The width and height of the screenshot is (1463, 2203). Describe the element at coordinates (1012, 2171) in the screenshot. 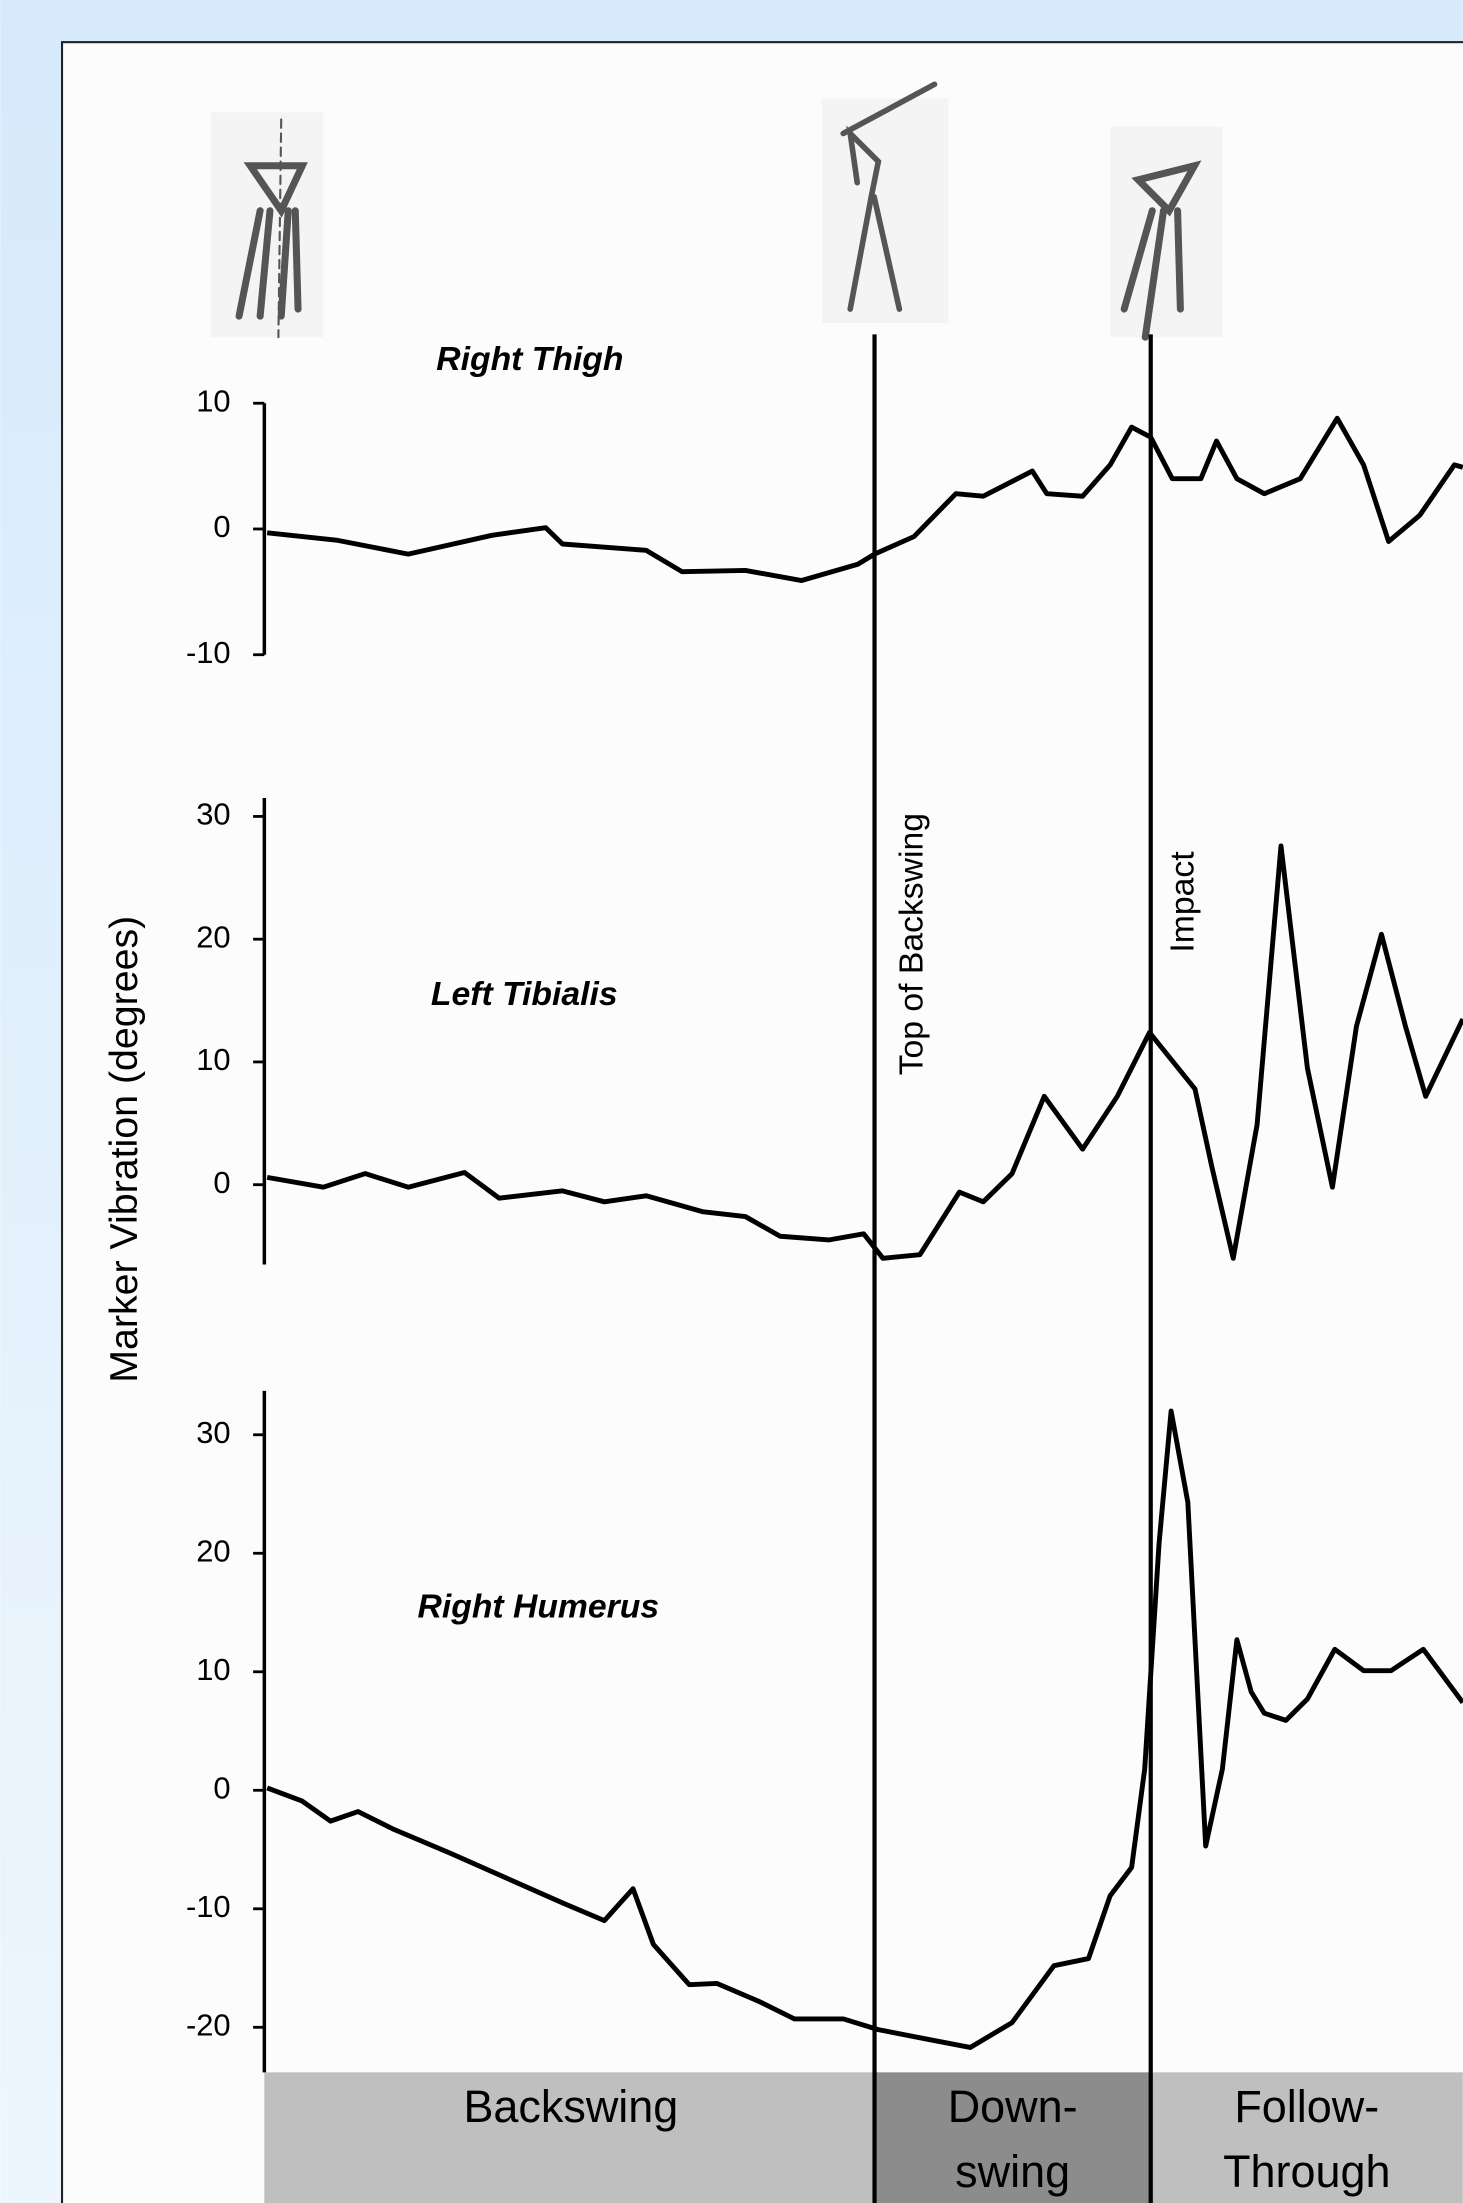

I see `phase-label: swing` at that location.